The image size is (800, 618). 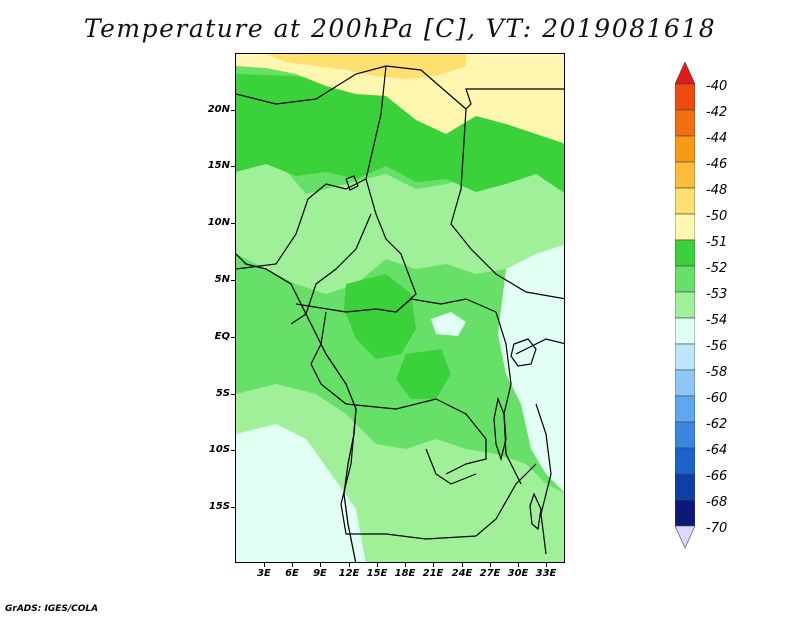 I want to click on colorbar-label: -68, so click(x=717, y=502).